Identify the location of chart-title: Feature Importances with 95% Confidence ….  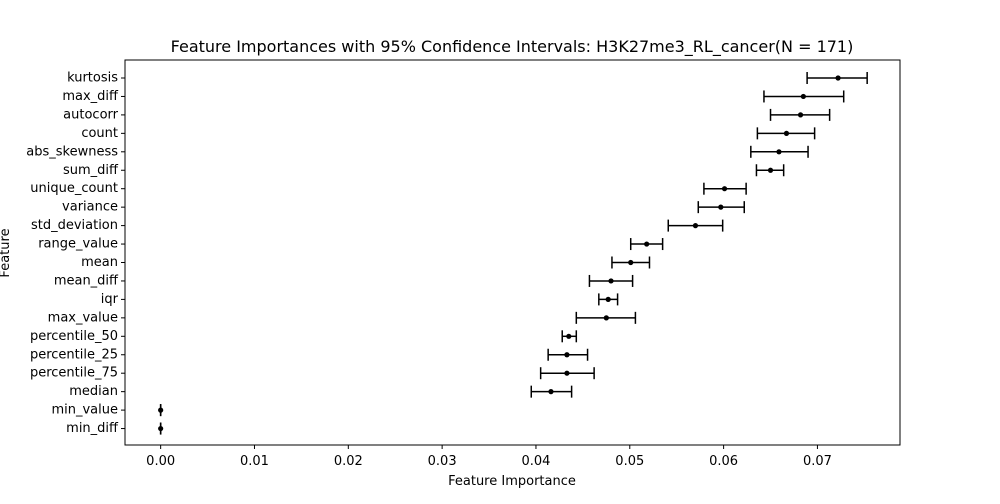
(512, 47).